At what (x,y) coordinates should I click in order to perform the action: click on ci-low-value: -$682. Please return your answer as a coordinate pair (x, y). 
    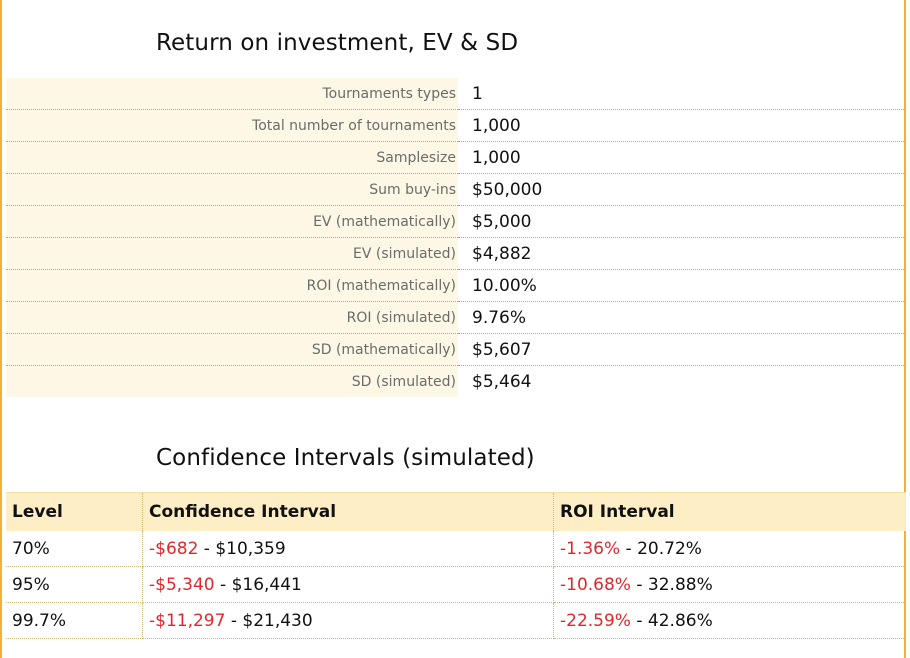
    Looking at the image, I should click on (174, 548).